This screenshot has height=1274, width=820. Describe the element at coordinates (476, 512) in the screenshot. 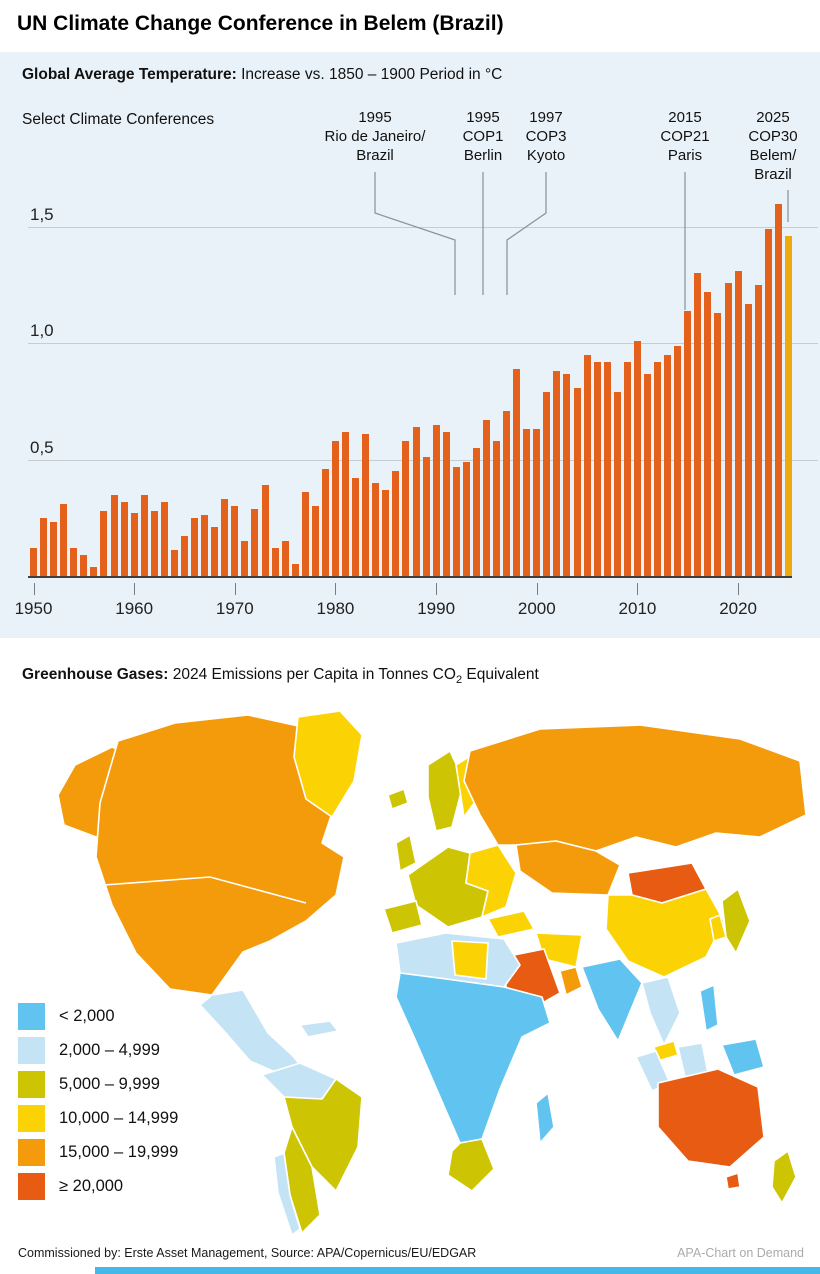

I see `temp-bar-1994` at that location.